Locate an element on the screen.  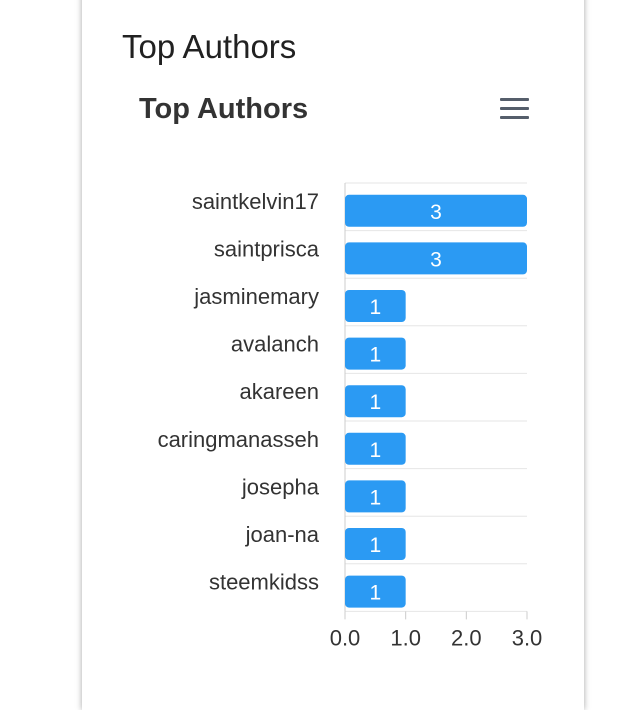
category-label: saintprisca is located at coordinates (267, 248).